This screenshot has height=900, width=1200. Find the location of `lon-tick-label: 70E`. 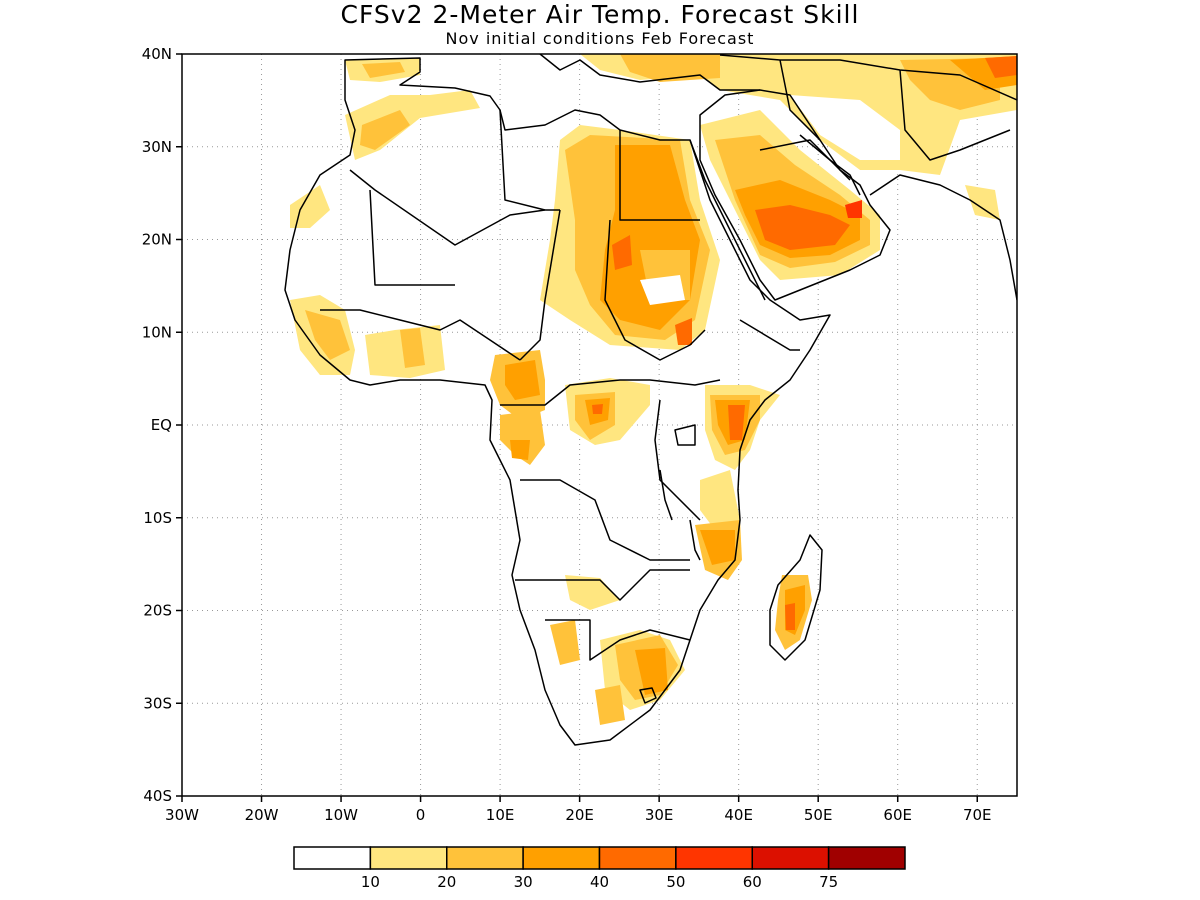

lon-tick-label: 70E is located at coordinates (977, 815).